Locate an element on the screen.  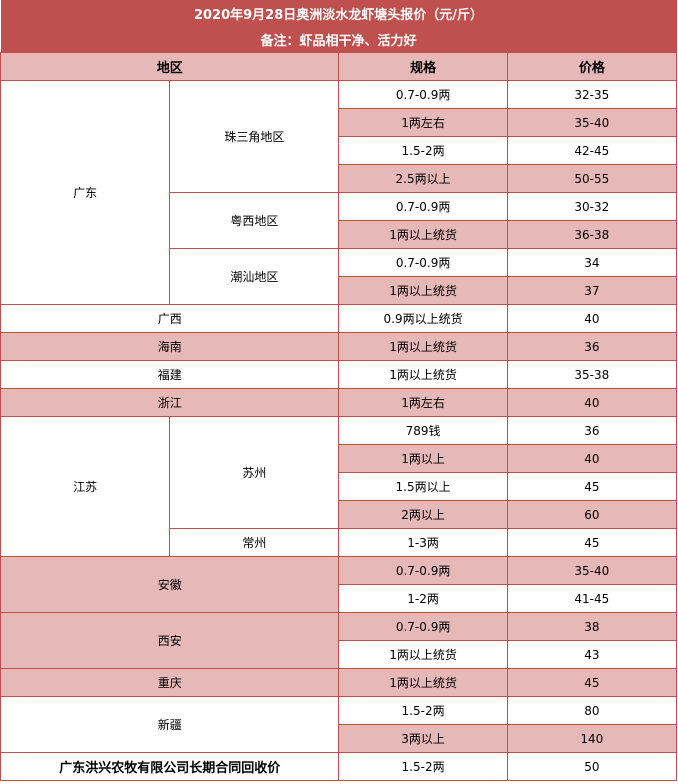
spec-cell: 1两以上 is located at coordinates (423, 458).